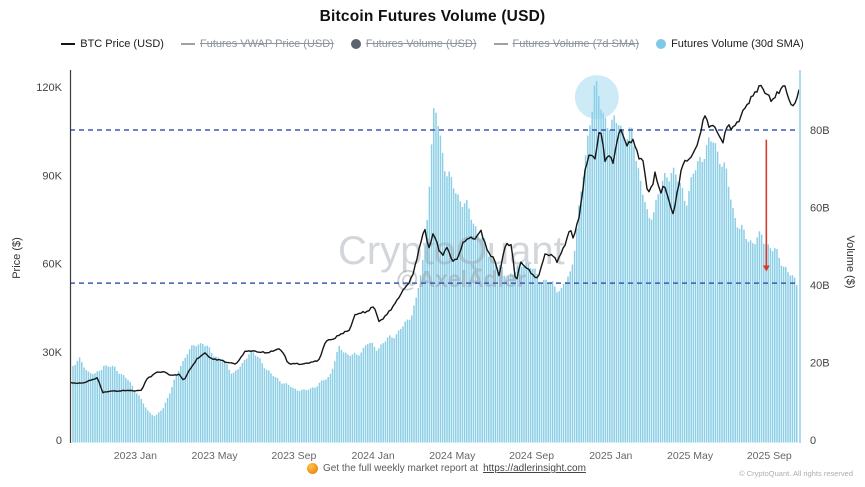 This screenshot has height=487, width=865. What do you see at coordinates (122, 44) in the screenshot?
I see `legend-item-label: BTC Price (USD)` at bounding box center [122, 44].